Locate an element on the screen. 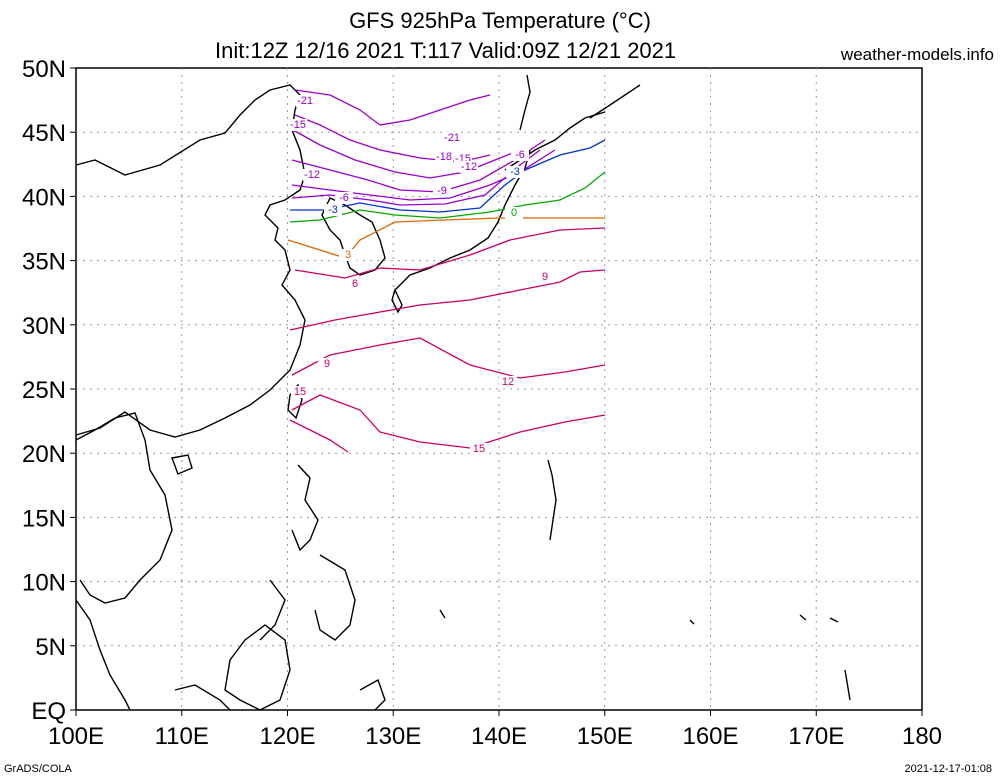 The height and width of the screenshot is (779, 1000). latitude-tick-label: 20N is located at coordinates (44, 454).